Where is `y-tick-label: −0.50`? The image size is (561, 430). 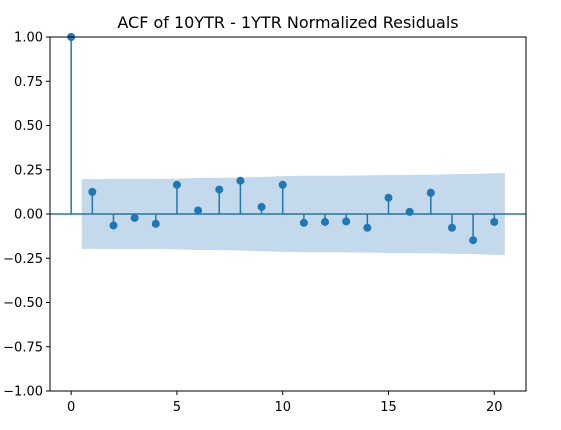
y-tick-label: −0.50 is located at coordinates (23, 303).